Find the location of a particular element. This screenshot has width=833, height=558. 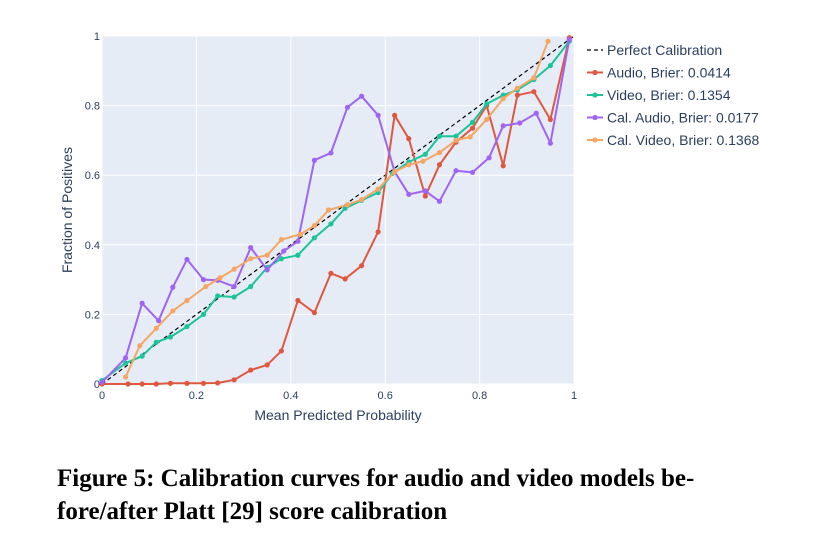

y-tick-label: 0.4 is located at coordinates (92, 246).